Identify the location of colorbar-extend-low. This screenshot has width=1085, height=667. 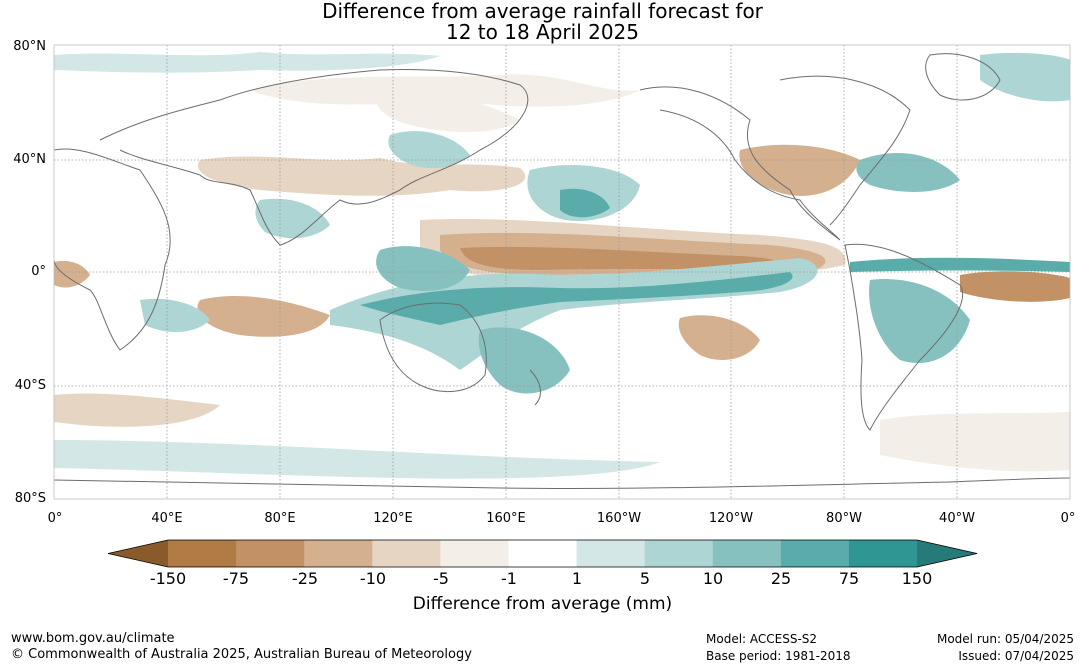
(138, 553).